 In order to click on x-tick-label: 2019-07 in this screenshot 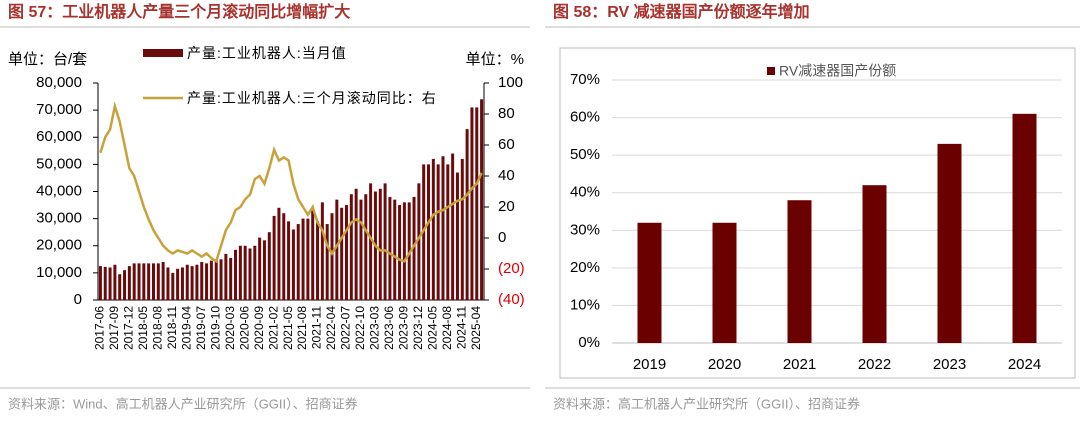, I will do `click(201, 328)`.